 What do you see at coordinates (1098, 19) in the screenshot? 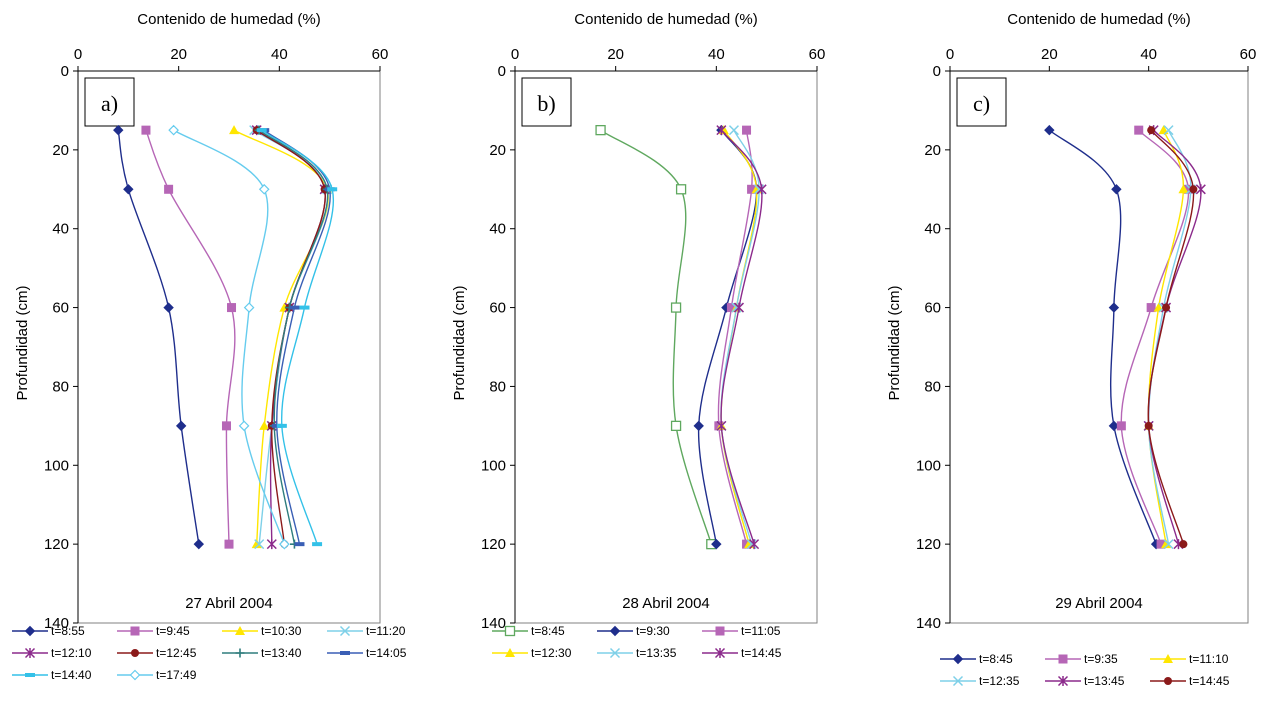
I see `x-axis-title: Contenido de humedad (%)` at bounding box center [1098, 19].